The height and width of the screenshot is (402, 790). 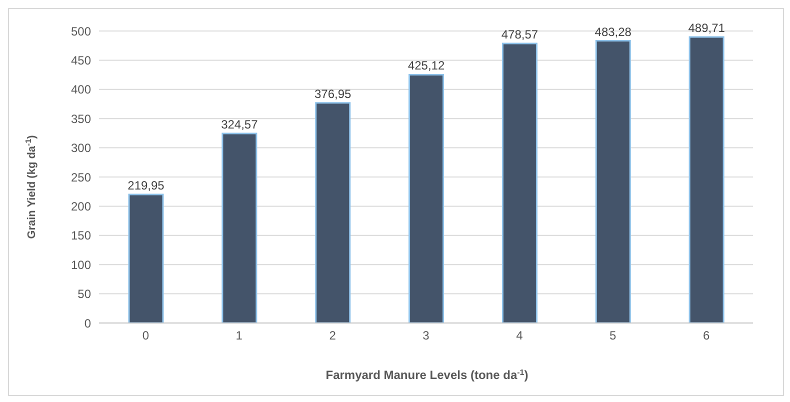 What do you see at coordinates (81, 60) in the screenshot?
I see `y-tick-label: 450` at bounding box center [81, 60].